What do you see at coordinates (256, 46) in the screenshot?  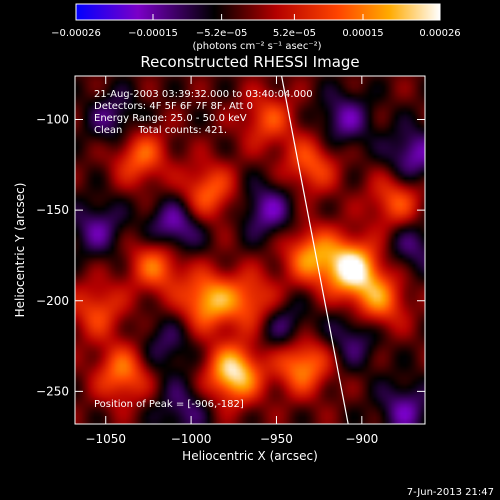 I see `colorbar-units-label: (photons cm⁻² s⁻¹ asec⁻²)` at bounding box center [256, 46].